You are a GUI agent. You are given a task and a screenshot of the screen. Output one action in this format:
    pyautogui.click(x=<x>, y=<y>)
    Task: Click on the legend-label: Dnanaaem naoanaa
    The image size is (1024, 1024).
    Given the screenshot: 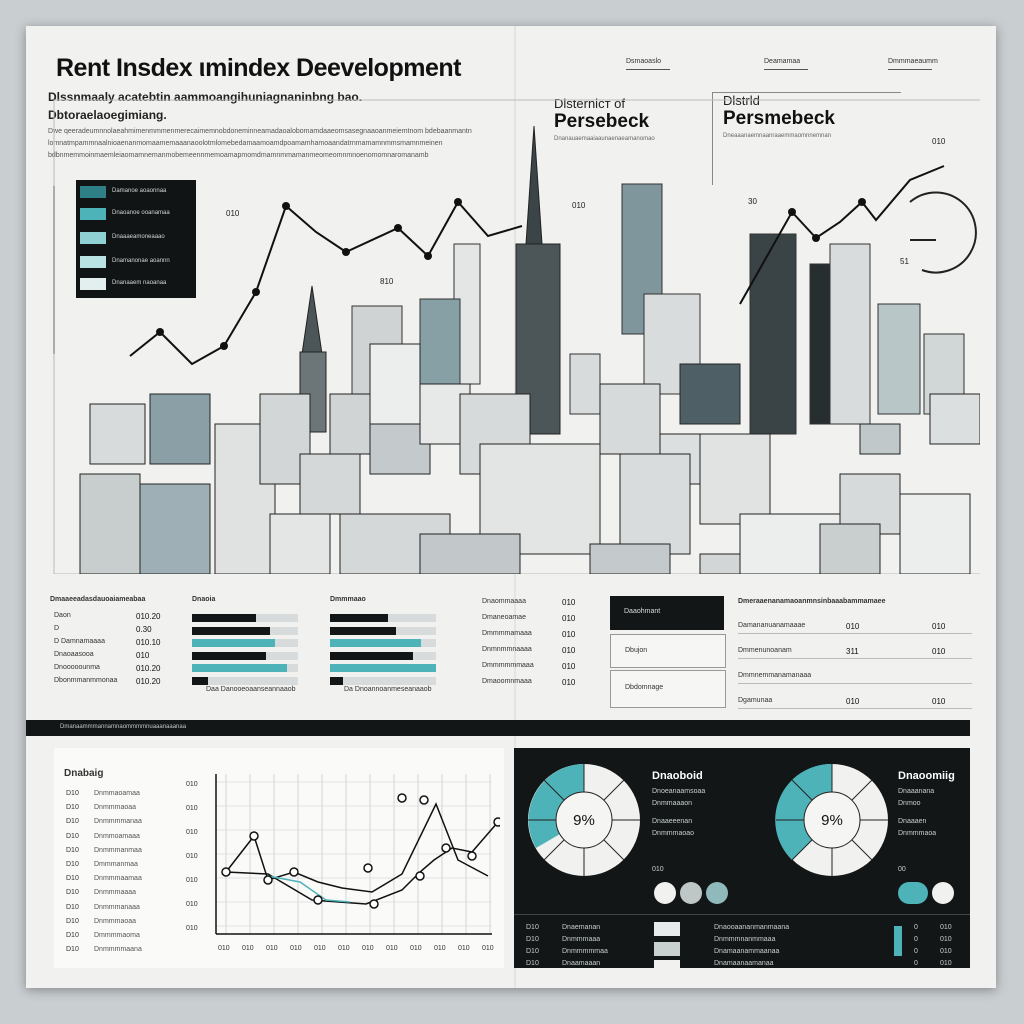 What is the action you would take?
    pyautogui.click(x=139, y=283)
    